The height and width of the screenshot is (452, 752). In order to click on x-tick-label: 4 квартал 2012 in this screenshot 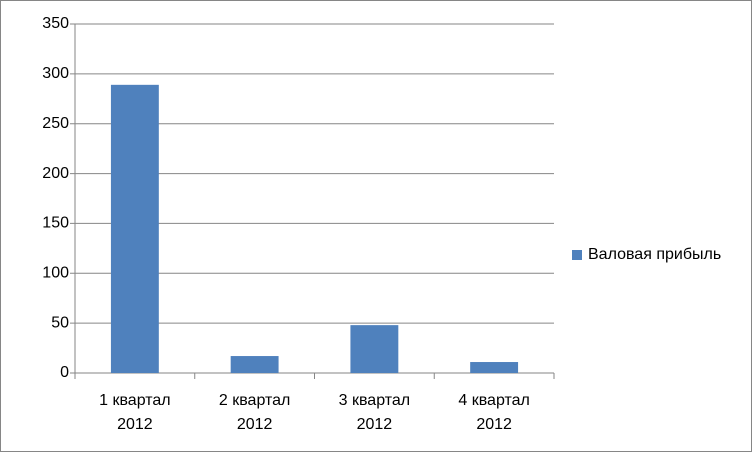, I will do `click(494, 412)`.